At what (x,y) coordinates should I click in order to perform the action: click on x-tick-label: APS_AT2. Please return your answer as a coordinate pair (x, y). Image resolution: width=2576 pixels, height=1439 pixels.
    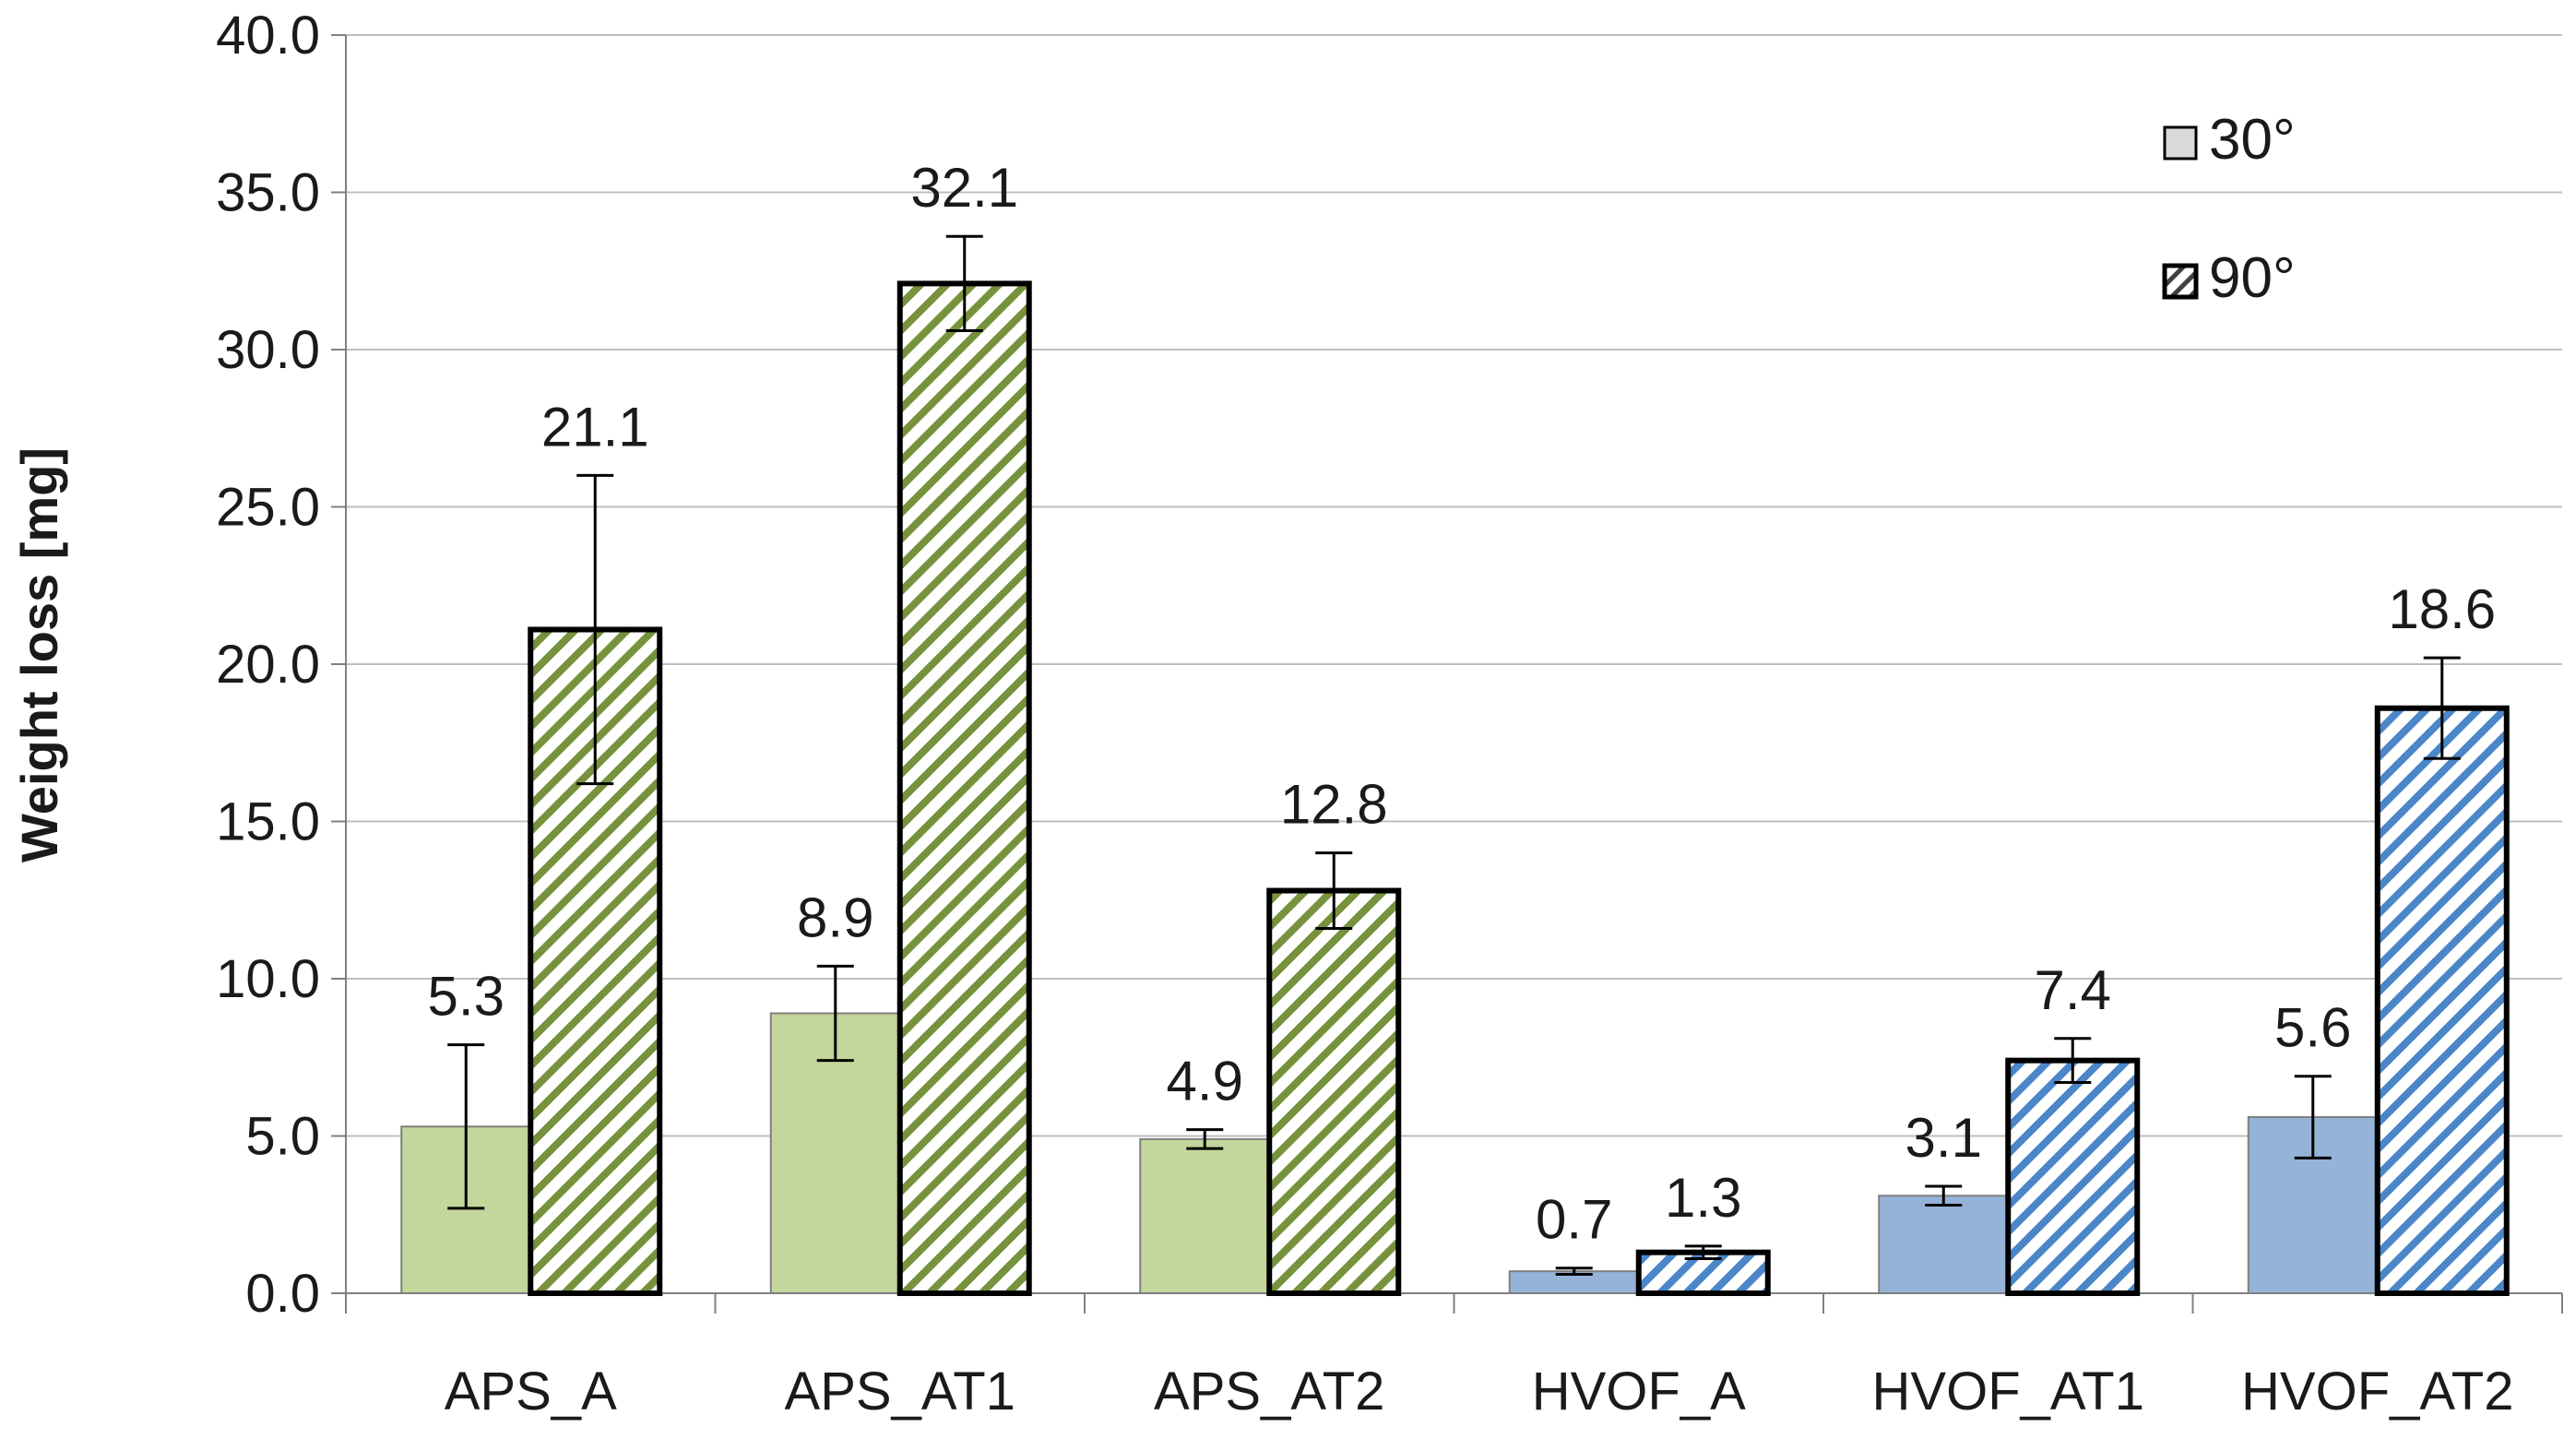
    Looking at the image, I should click on (1269, 1391).